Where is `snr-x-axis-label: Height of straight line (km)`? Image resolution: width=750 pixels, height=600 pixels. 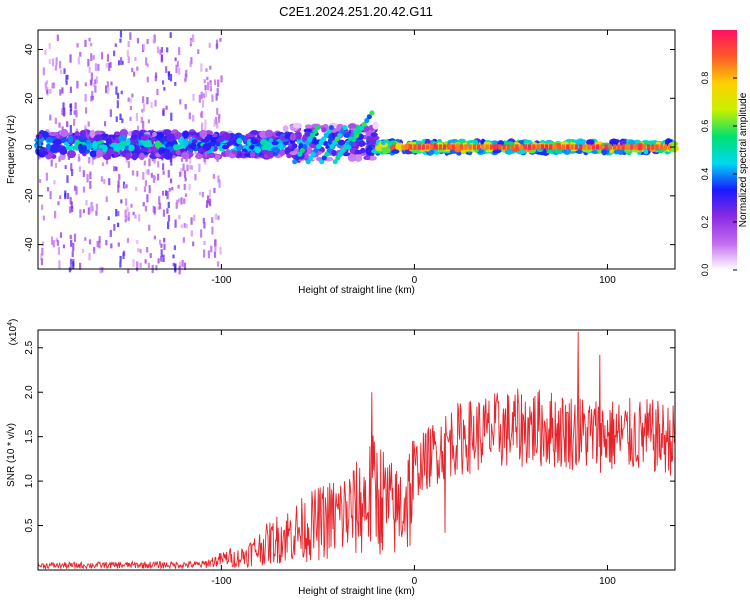
snr-x-axis-label: Height of straight line (km) is located at coordinates (356, 591).